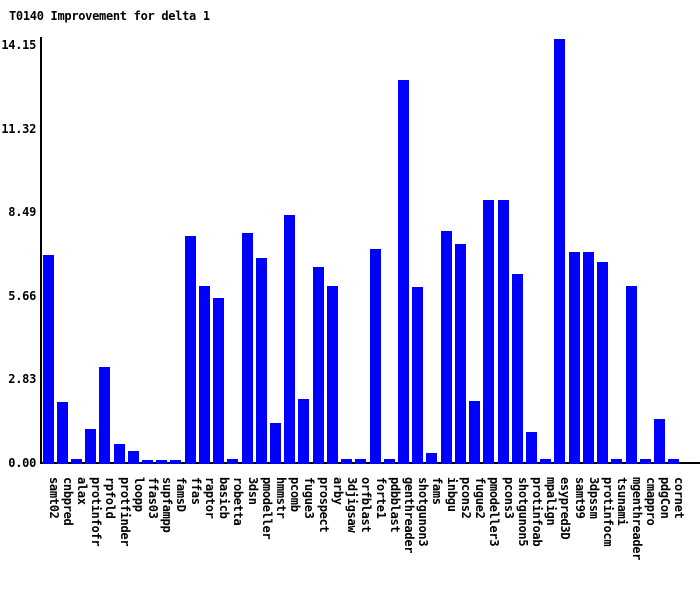  Describe the element at coordinates (318, 365) in the screenshot. I see `bar-prospect` at that location.